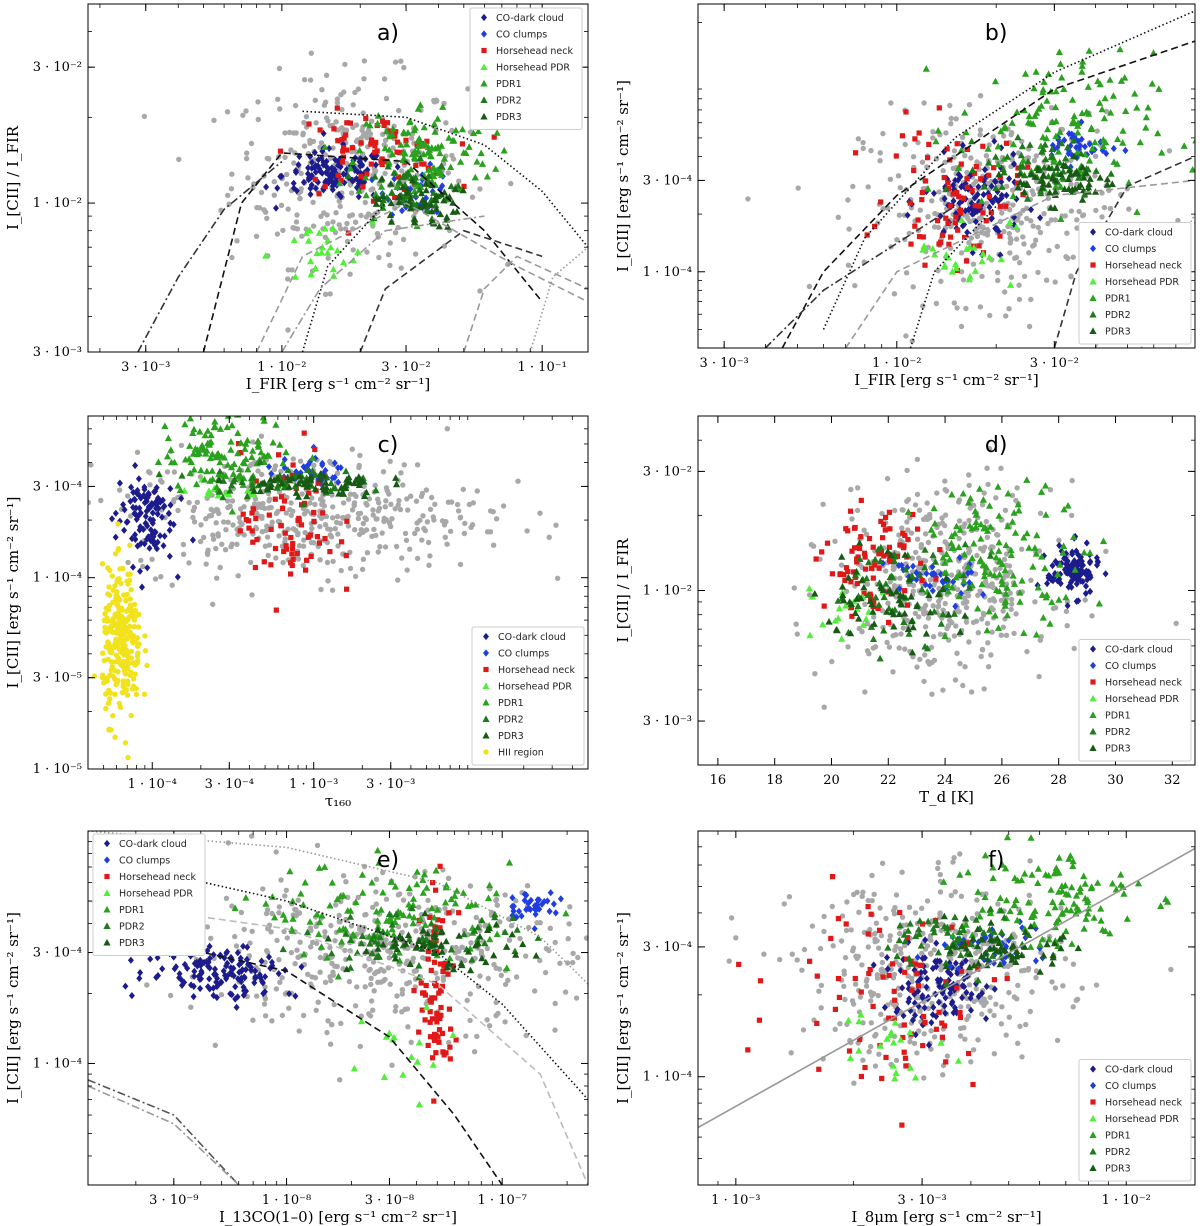  What do you see at coordinates (1118, 732) in the screenshot?
I see `legend-label: PDR2` at bounding box center [1118, 732].